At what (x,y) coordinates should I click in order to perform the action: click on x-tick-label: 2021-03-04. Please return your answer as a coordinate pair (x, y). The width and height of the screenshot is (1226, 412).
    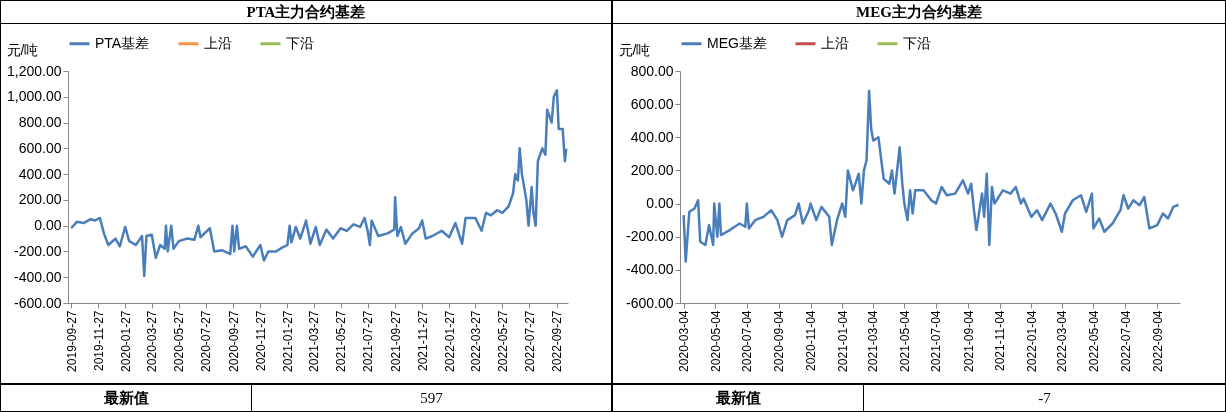
    Looking at the image, I should click on (873, 341).